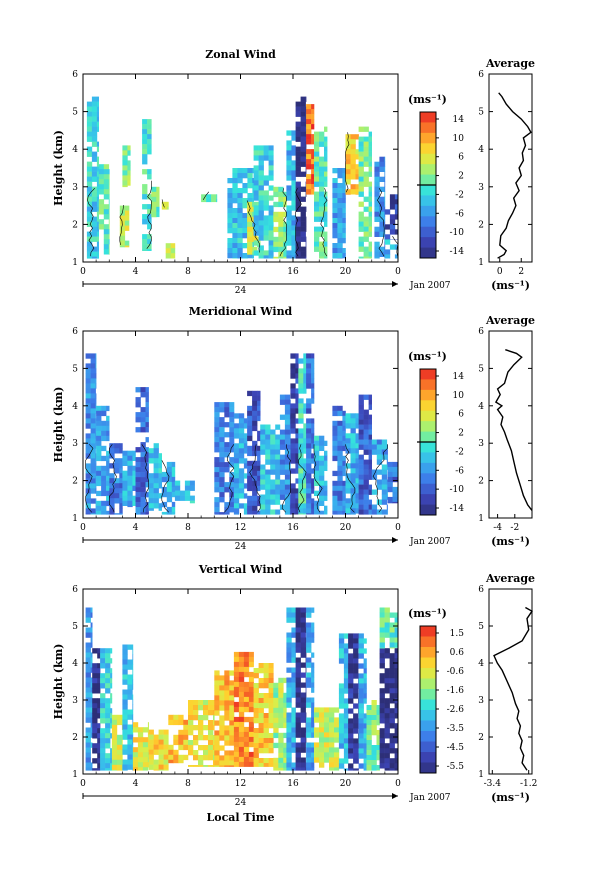 The height and width of the screenshot is (873, 616). What do you see at coordinates (293, 272) in the screenshot?
I see `x-tick-label: 16` at bounding box center [293, 272].